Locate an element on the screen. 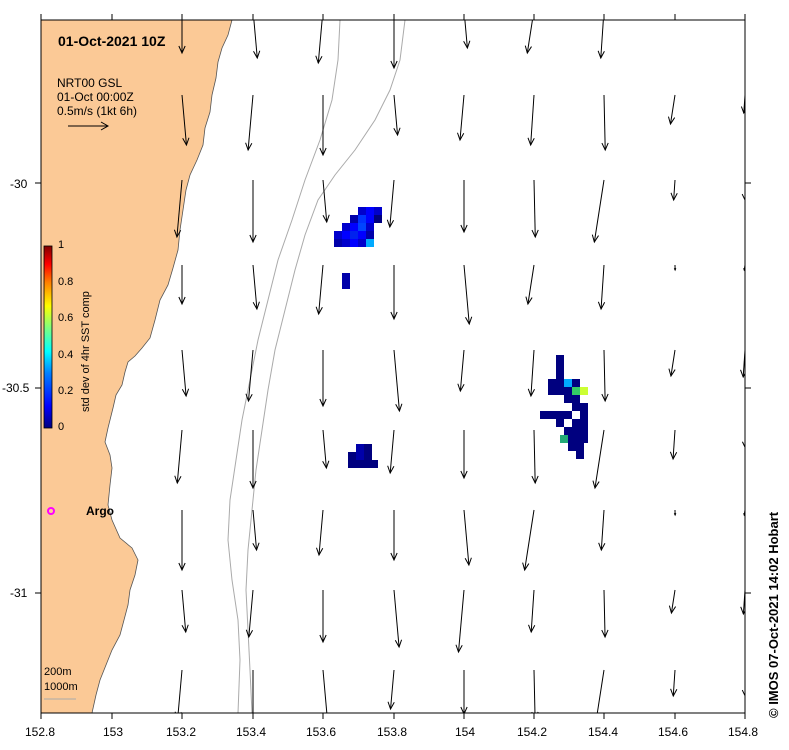 The width and height of the screenshot is (789, 750). colorbar-tick: 0.2 is located at coordinates (66, 391).